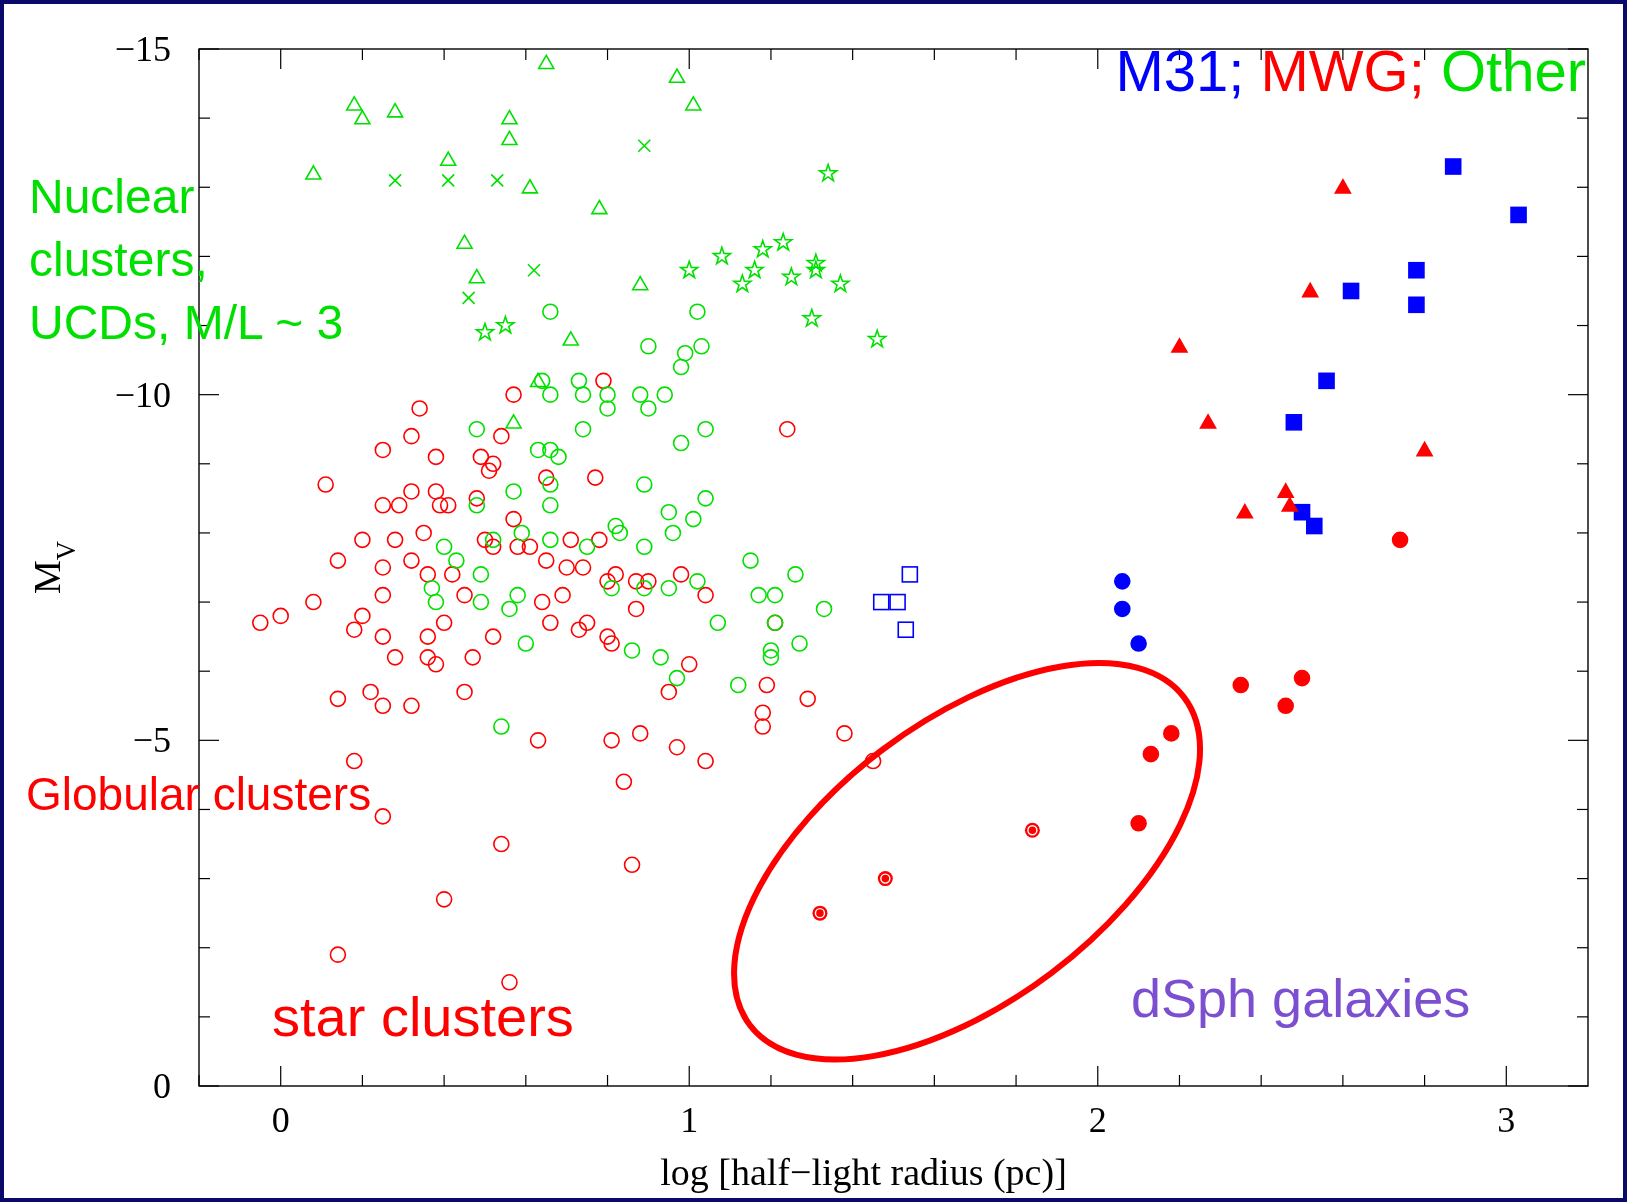  I want to click on x-tick-label: 1, so click(689, 1120).